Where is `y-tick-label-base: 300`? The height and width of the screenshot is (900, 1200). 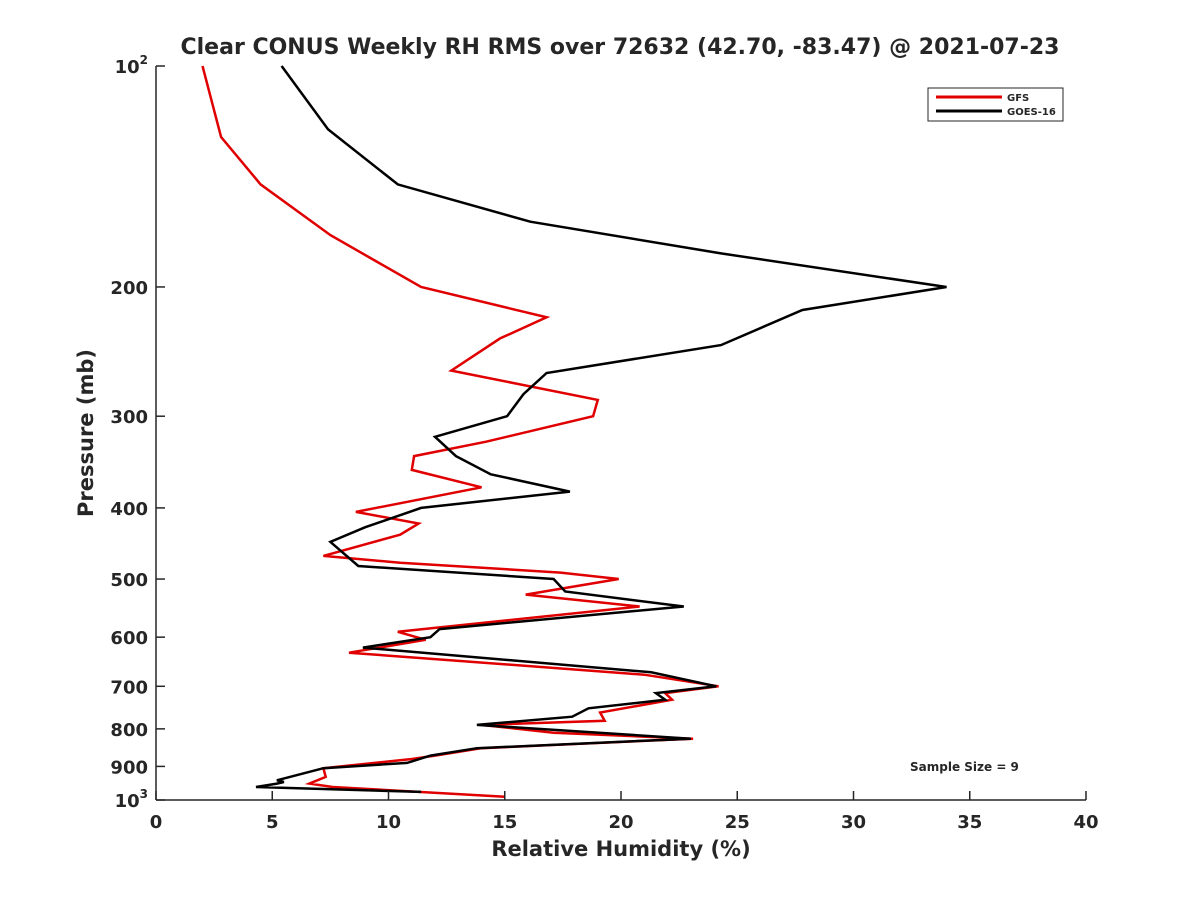 y-tick-label-base: 300 is located at coordinates (129, 417).